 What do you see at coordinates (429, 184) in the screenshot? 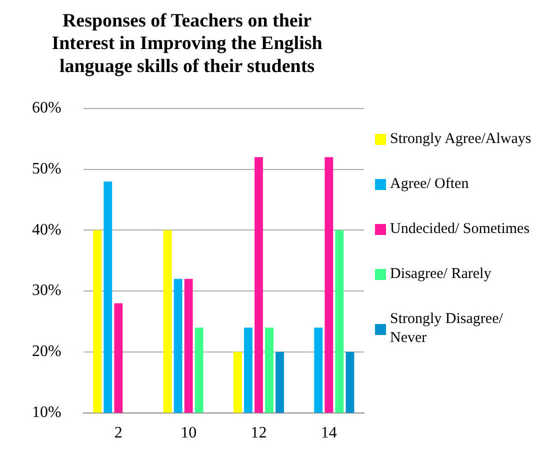
I see `legend-label: Agree/ Often` at bounding box center [429, 184].